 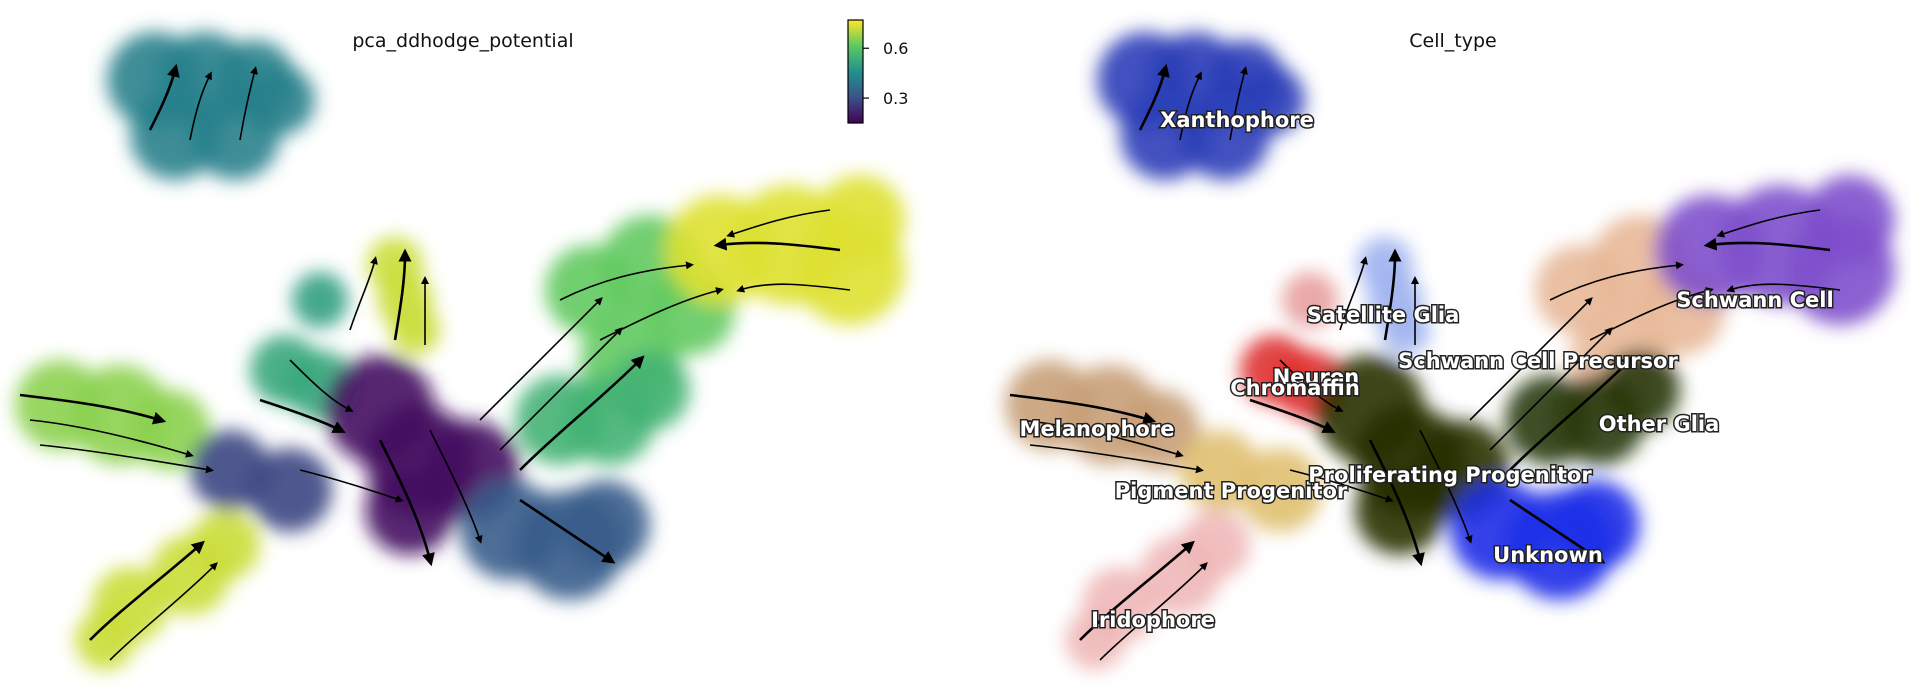 I want to click on colorbar-tick-label: 0.3, so click(x=895, y=98).